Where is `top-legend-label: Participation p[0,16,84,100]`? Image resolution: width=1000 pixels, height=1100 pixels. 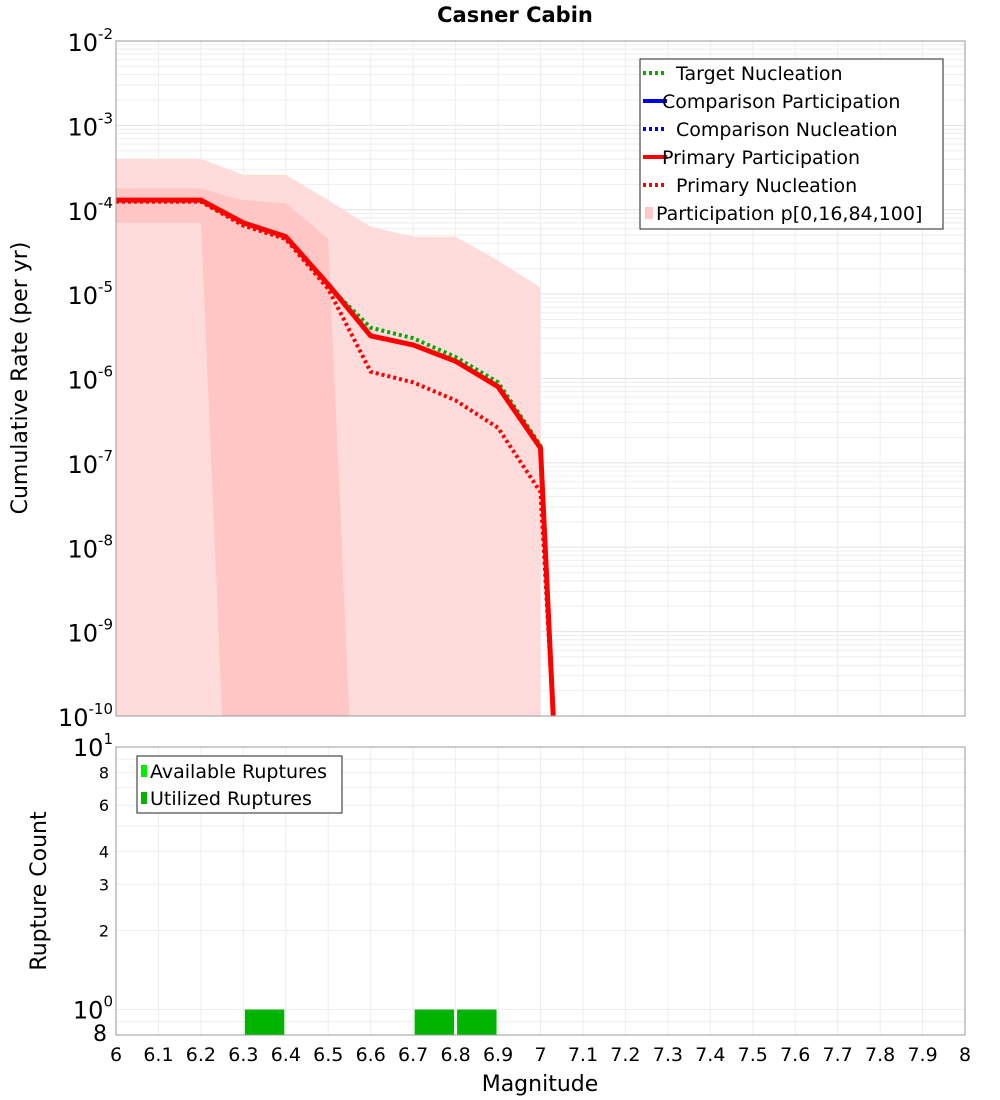
top-legend-label: Participation p[0,16,84,100] is located at coordinates (789, 214).